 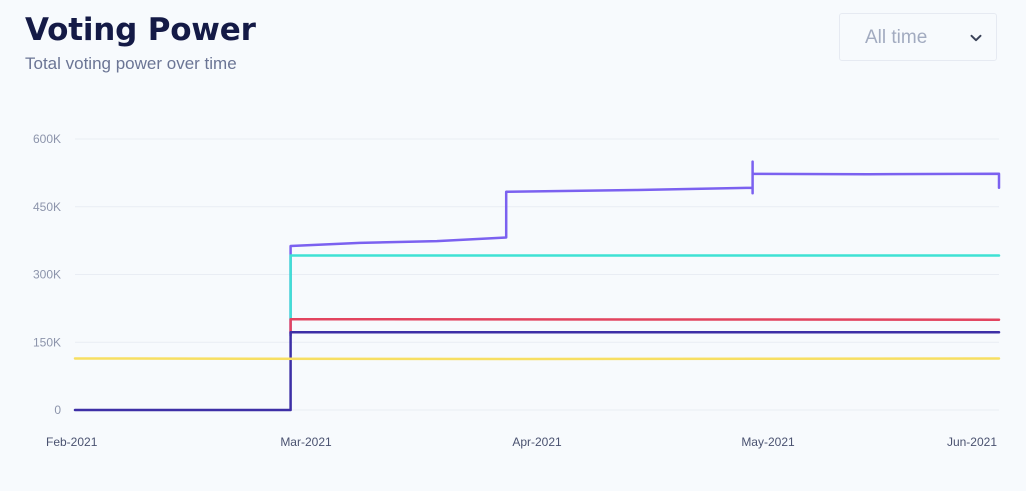 What do you see at coordinates (972, 442) in the screenshot?
I see `x-tick-label: Jun-2021` at bounding box center [972, 442].